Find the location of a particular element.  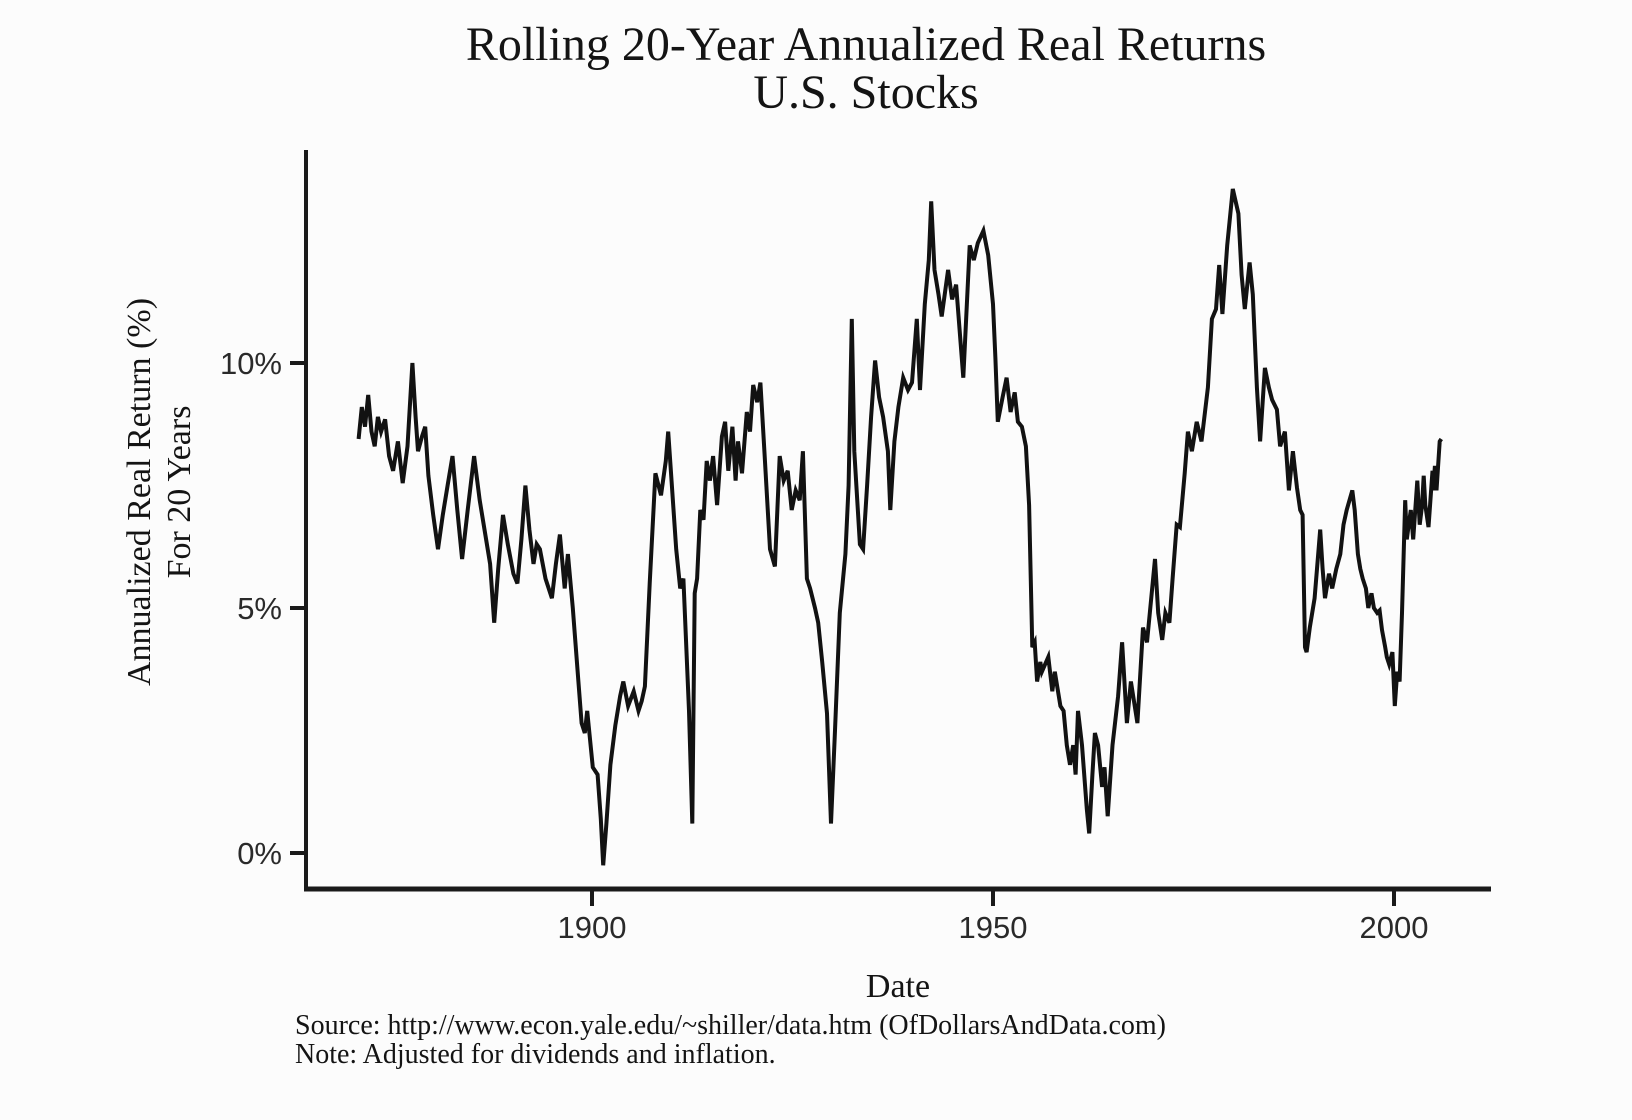

y-tick-label-10: 10% is located at coordinates (251, 363).